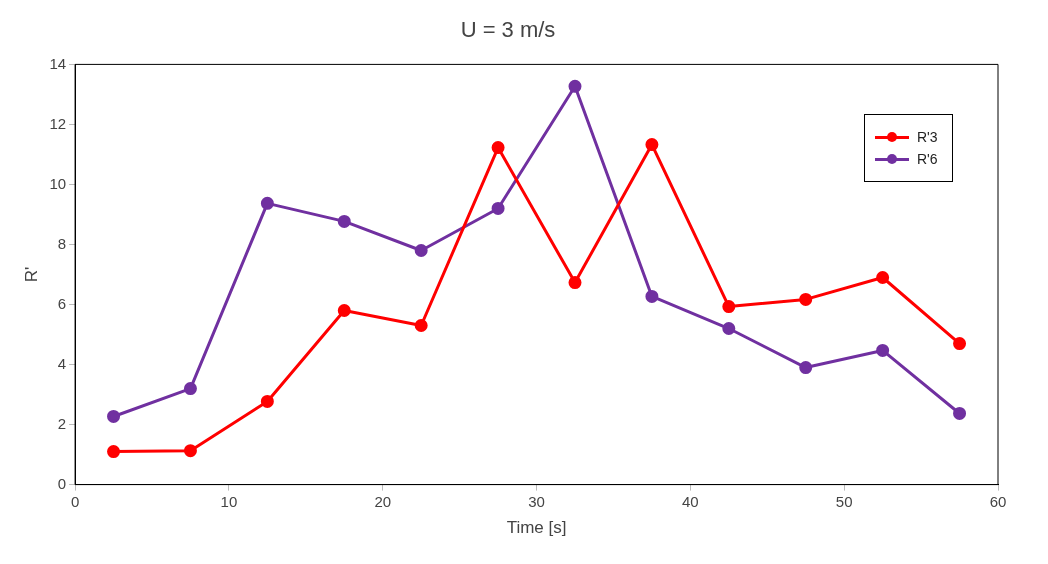 This screenshot has width=1048, height=564. I want to click on y-axis-title: R', so click(31, 274).